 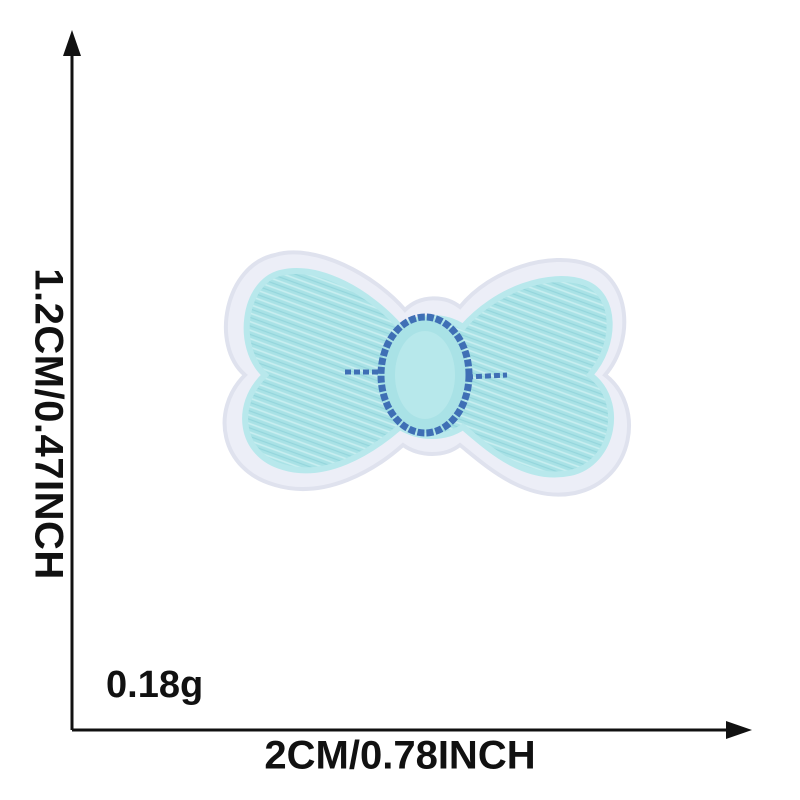 What do you see at coordinates (48, 424) in the screenshot?
I see `height-dimension-label: 1.2CM/0.47INCH` at bounding box center [48, 424].